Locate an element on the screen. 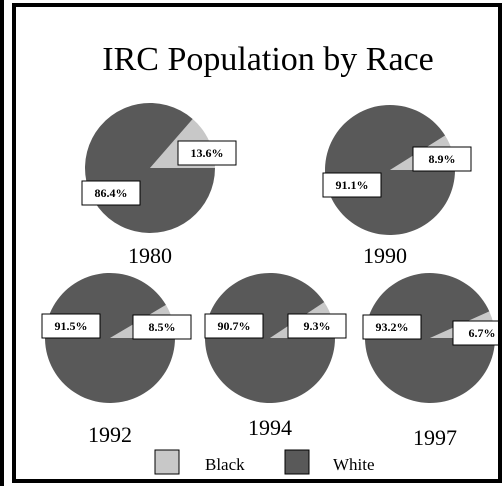 This screenshot has height=486, width=504. pie-title: 1994 is located at coordinates (270, 427).